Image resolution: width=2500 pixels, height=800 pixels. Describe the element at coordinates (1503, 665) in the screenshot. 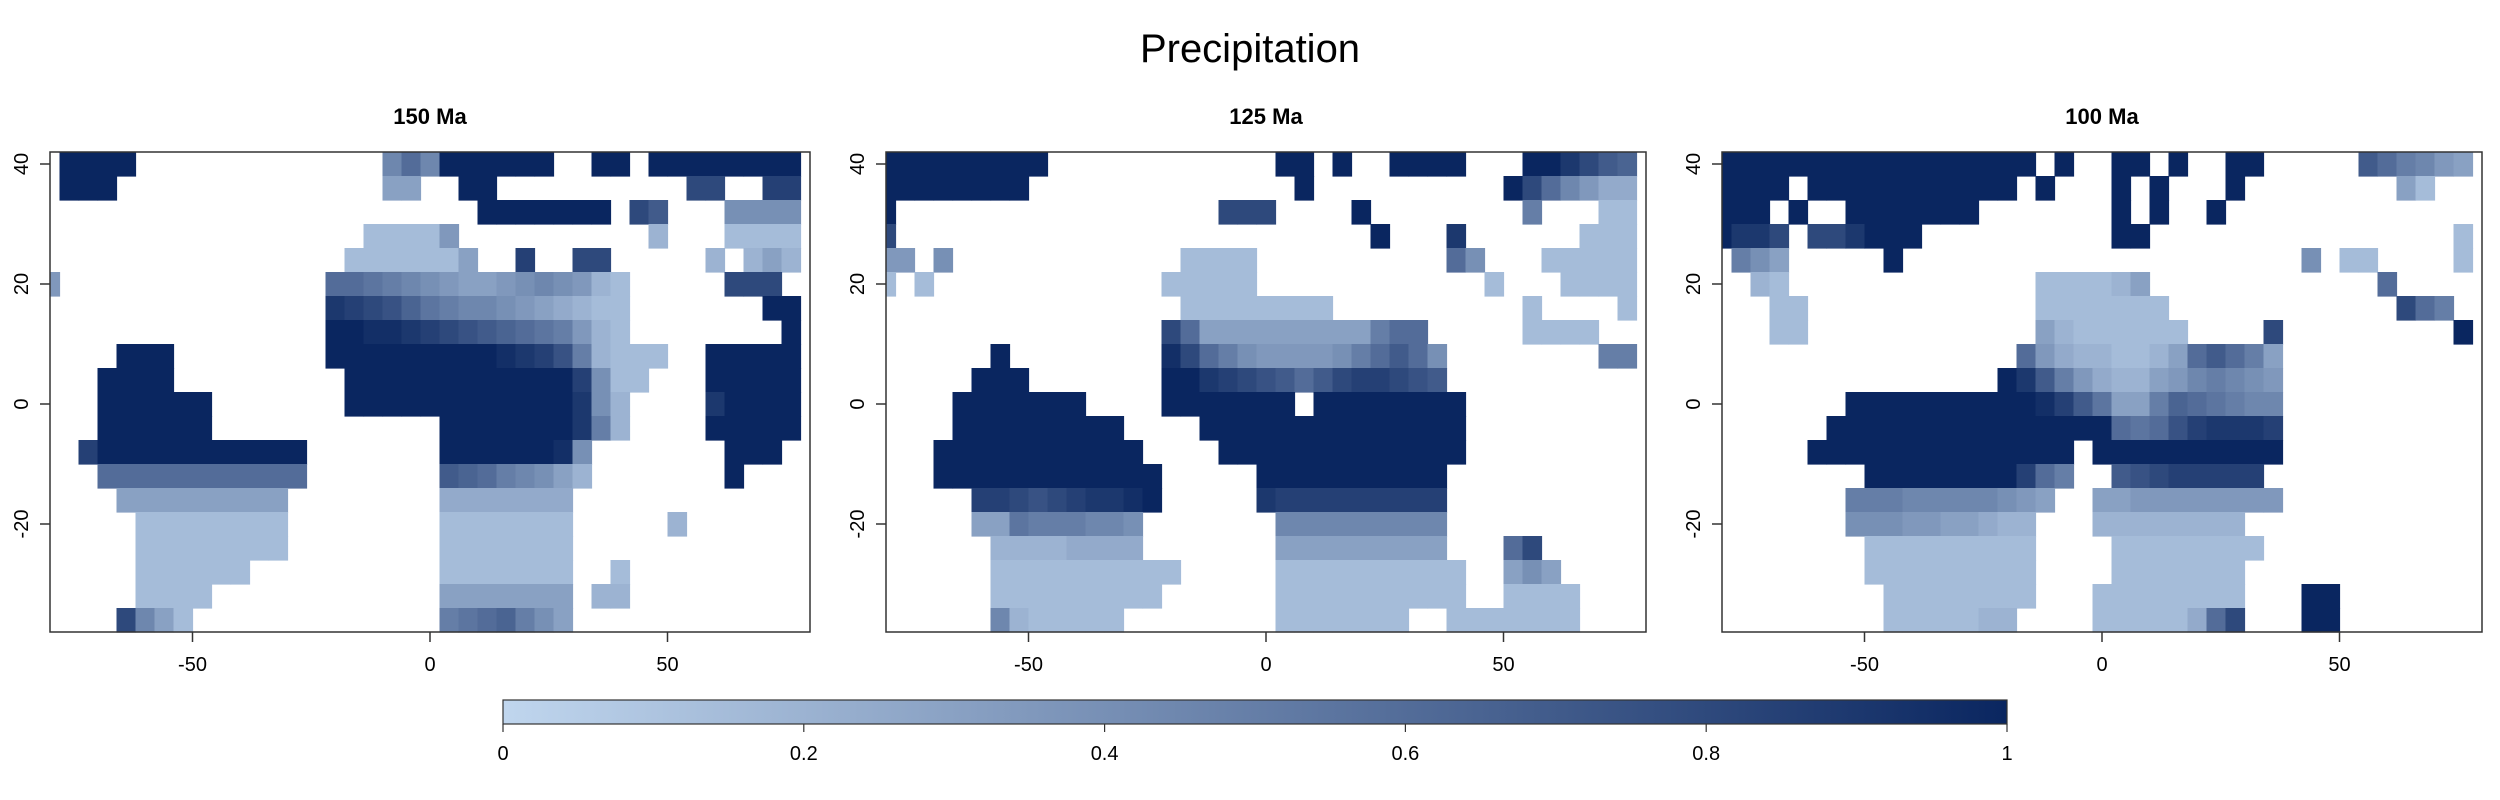

I see `x-tick-label: 50` at that location.